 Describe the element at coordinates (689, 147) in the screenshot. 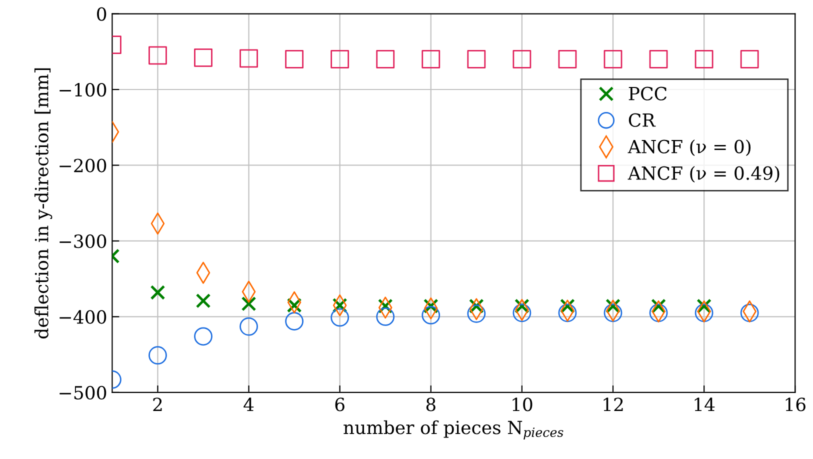

I see `legend-label: ANCF (ν = 0)` at that location.